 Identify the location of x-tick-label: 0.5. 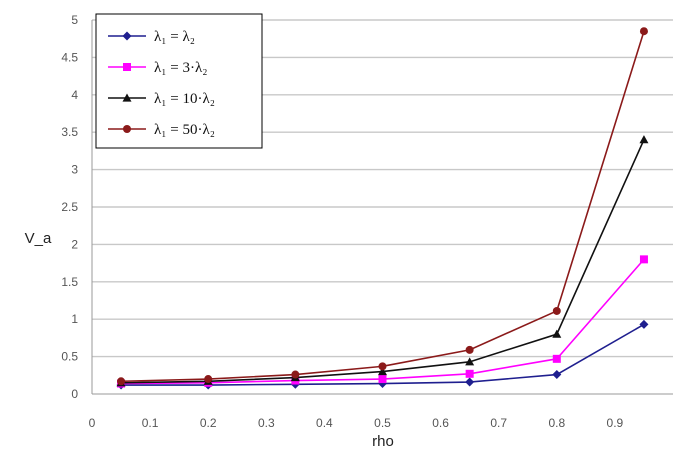
(382, 423).